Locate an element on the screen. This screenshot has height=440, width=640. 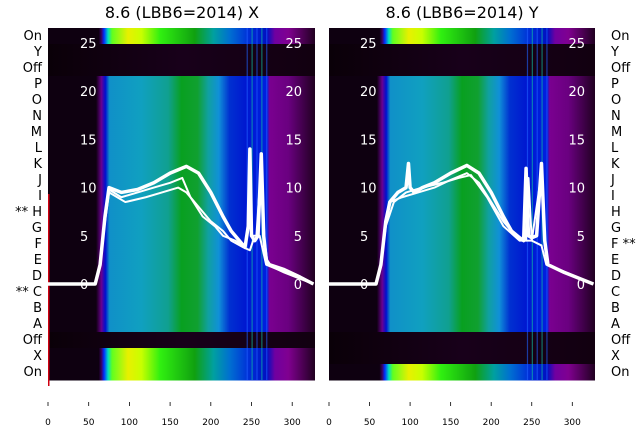
xtick-label: 300 is located at coordinates (292, 423).